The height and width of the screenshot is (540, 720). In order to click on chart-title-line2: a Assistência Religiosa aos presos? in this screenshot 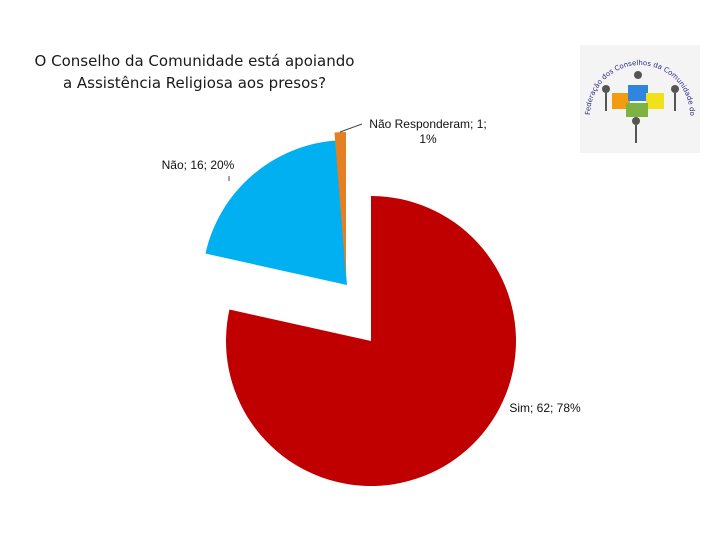, I will do `click(194, 83)`.